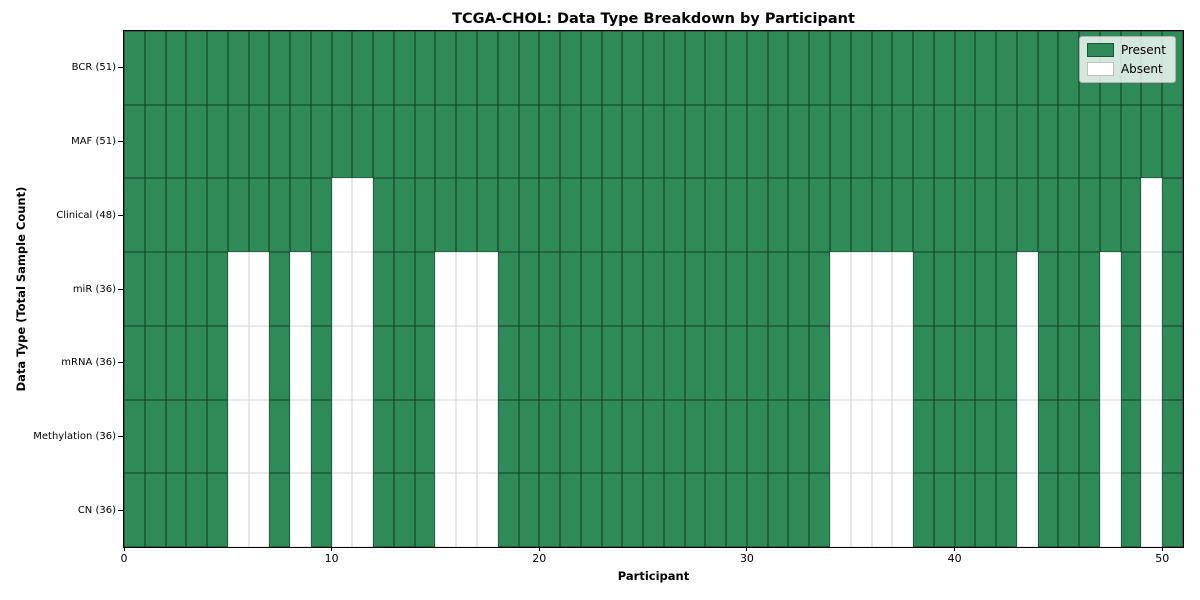 The image size is (1200, 600). Describe the element at coordinates (653, 576) in the screenshot. I see `x-axis-label: Participant` at that location.